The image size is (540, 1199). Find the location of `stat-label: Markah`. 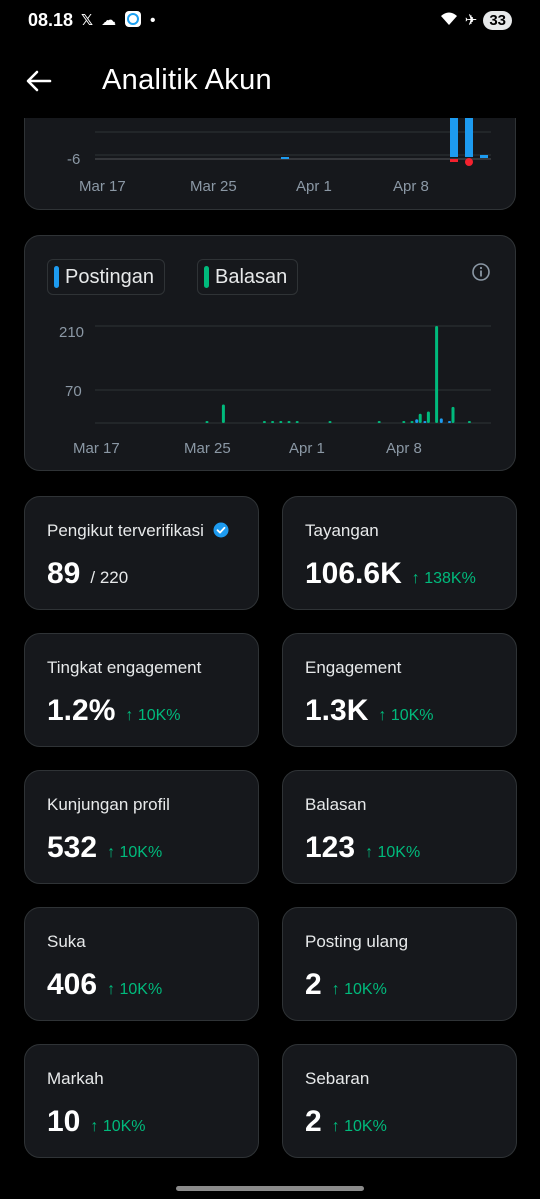

stat-label: Markah is located at coordinates (75, 1078).